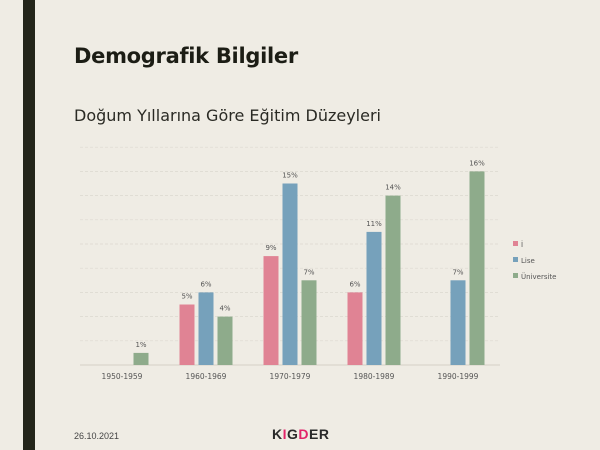  I want to click on x-tick-label: 1970-1979, so click(290, 376).